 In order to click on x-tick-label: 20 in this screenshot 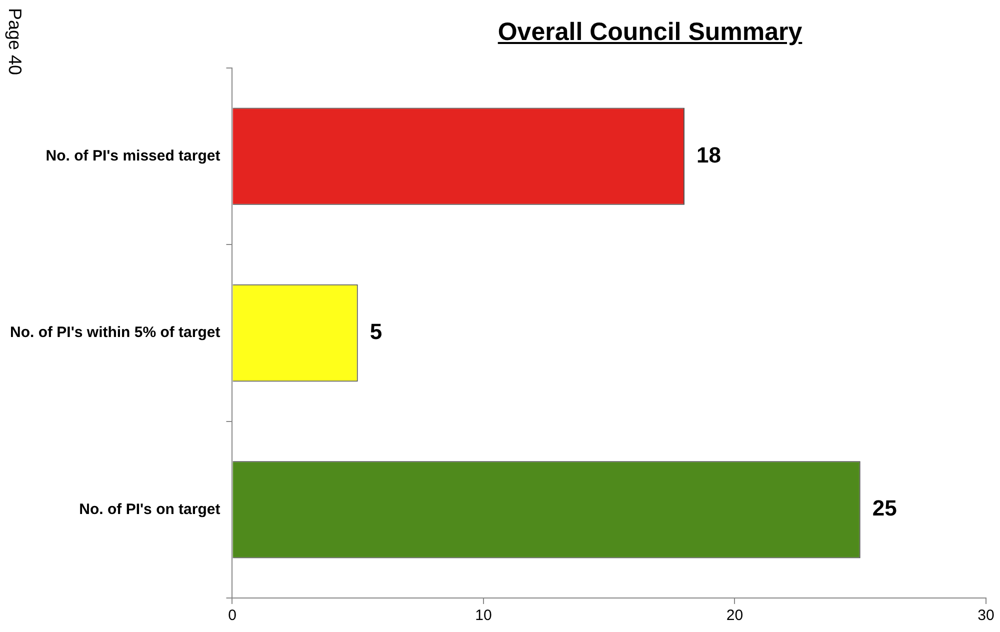, I will do `click(735, 615)`.